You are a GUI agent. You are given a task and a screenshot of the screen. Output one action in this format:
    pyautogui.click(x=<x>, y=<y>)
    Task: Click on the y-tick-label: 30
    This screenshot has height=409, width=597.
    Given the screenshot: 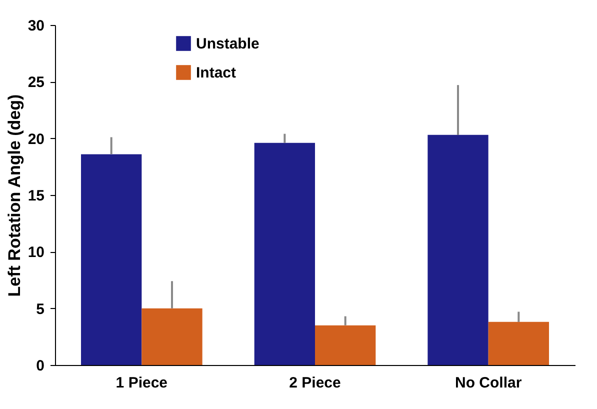 What is the action you would take?
    pyautogui.click(x=36, y=26)
    